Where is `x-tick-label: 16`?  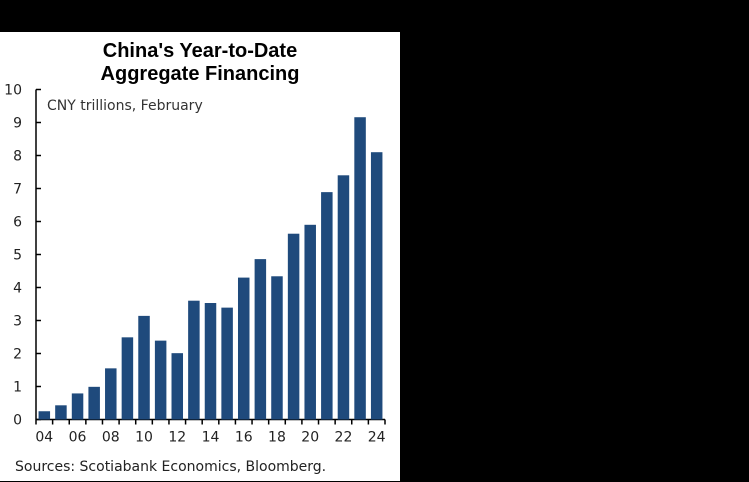
x-tick-label: 16 is located at coordinates (244, 438).